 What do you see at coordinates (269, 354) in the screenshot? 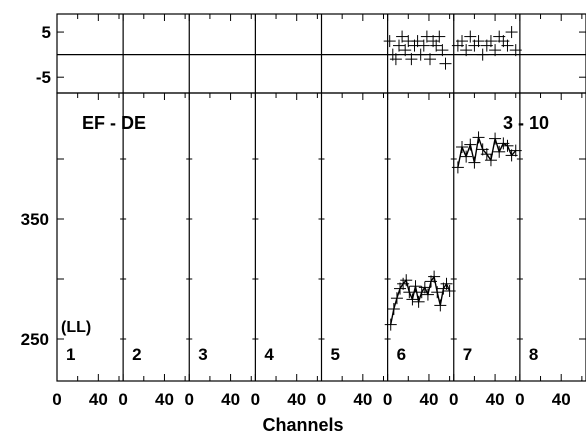
I see `channel-number-label: 4` at bounding box center [269, 354].